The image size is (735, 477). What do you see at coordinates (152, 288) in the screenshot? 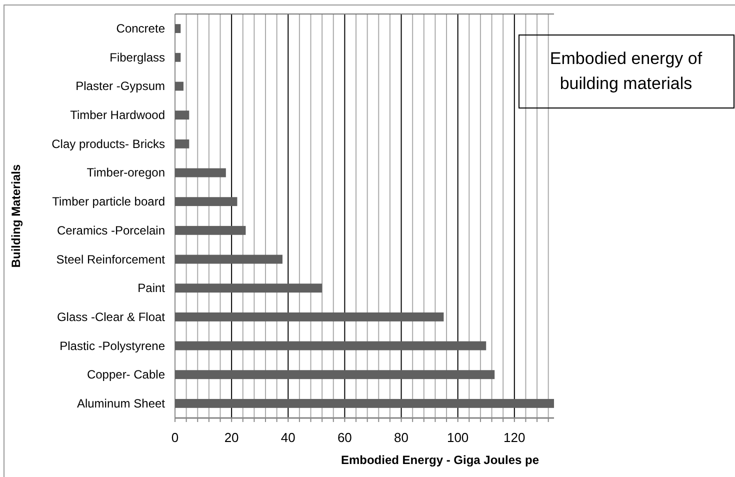
I see `y-tick-label: Paint` at bounding box center [152, 288].